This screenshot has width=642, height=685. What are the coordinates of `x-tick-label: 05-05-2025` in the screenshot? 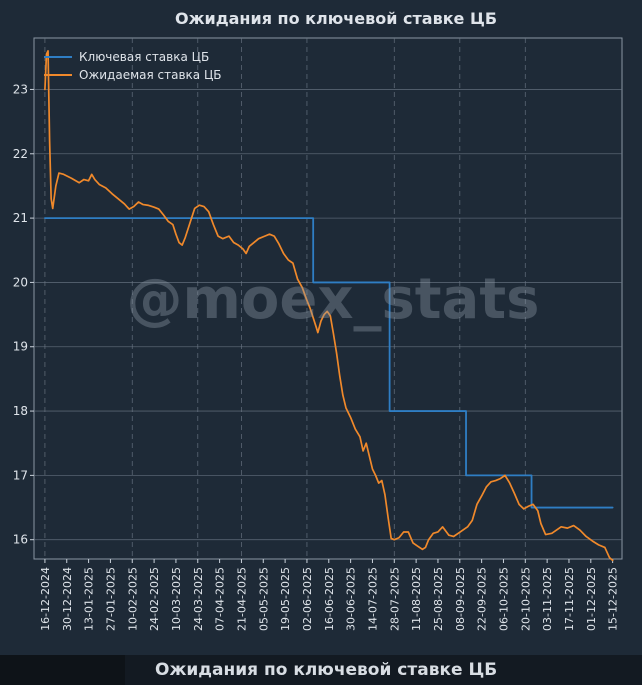 It's located at (263, 599).